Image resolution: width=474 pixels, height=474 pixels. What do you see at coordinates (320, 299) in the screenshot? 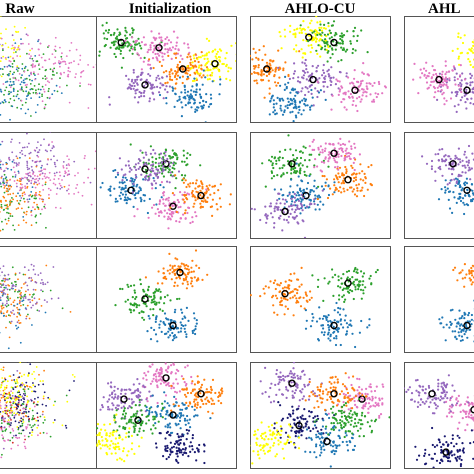
I see `panel-frame` at bounding box center [320, 299].